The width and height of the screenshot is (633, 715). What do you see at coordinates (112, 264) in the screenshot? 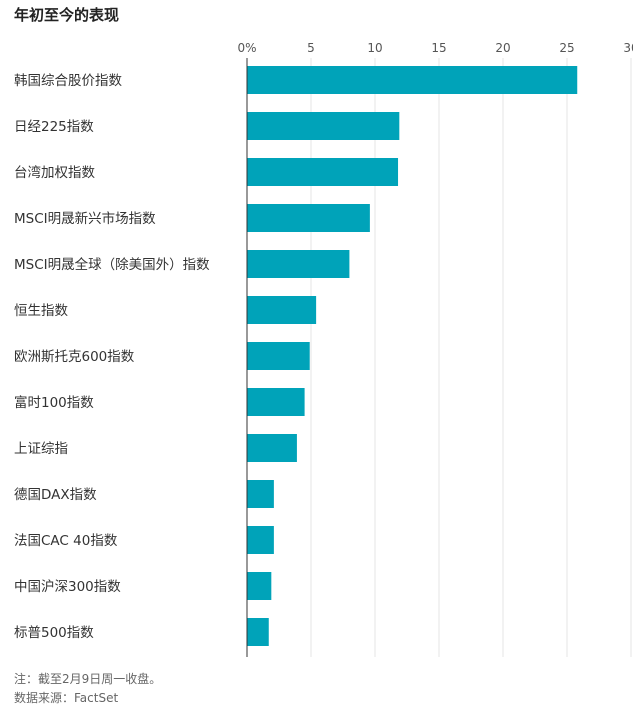
I see `category-label: MSCI明晟全球（除美国外）指数` at bounding box center [112, 264].